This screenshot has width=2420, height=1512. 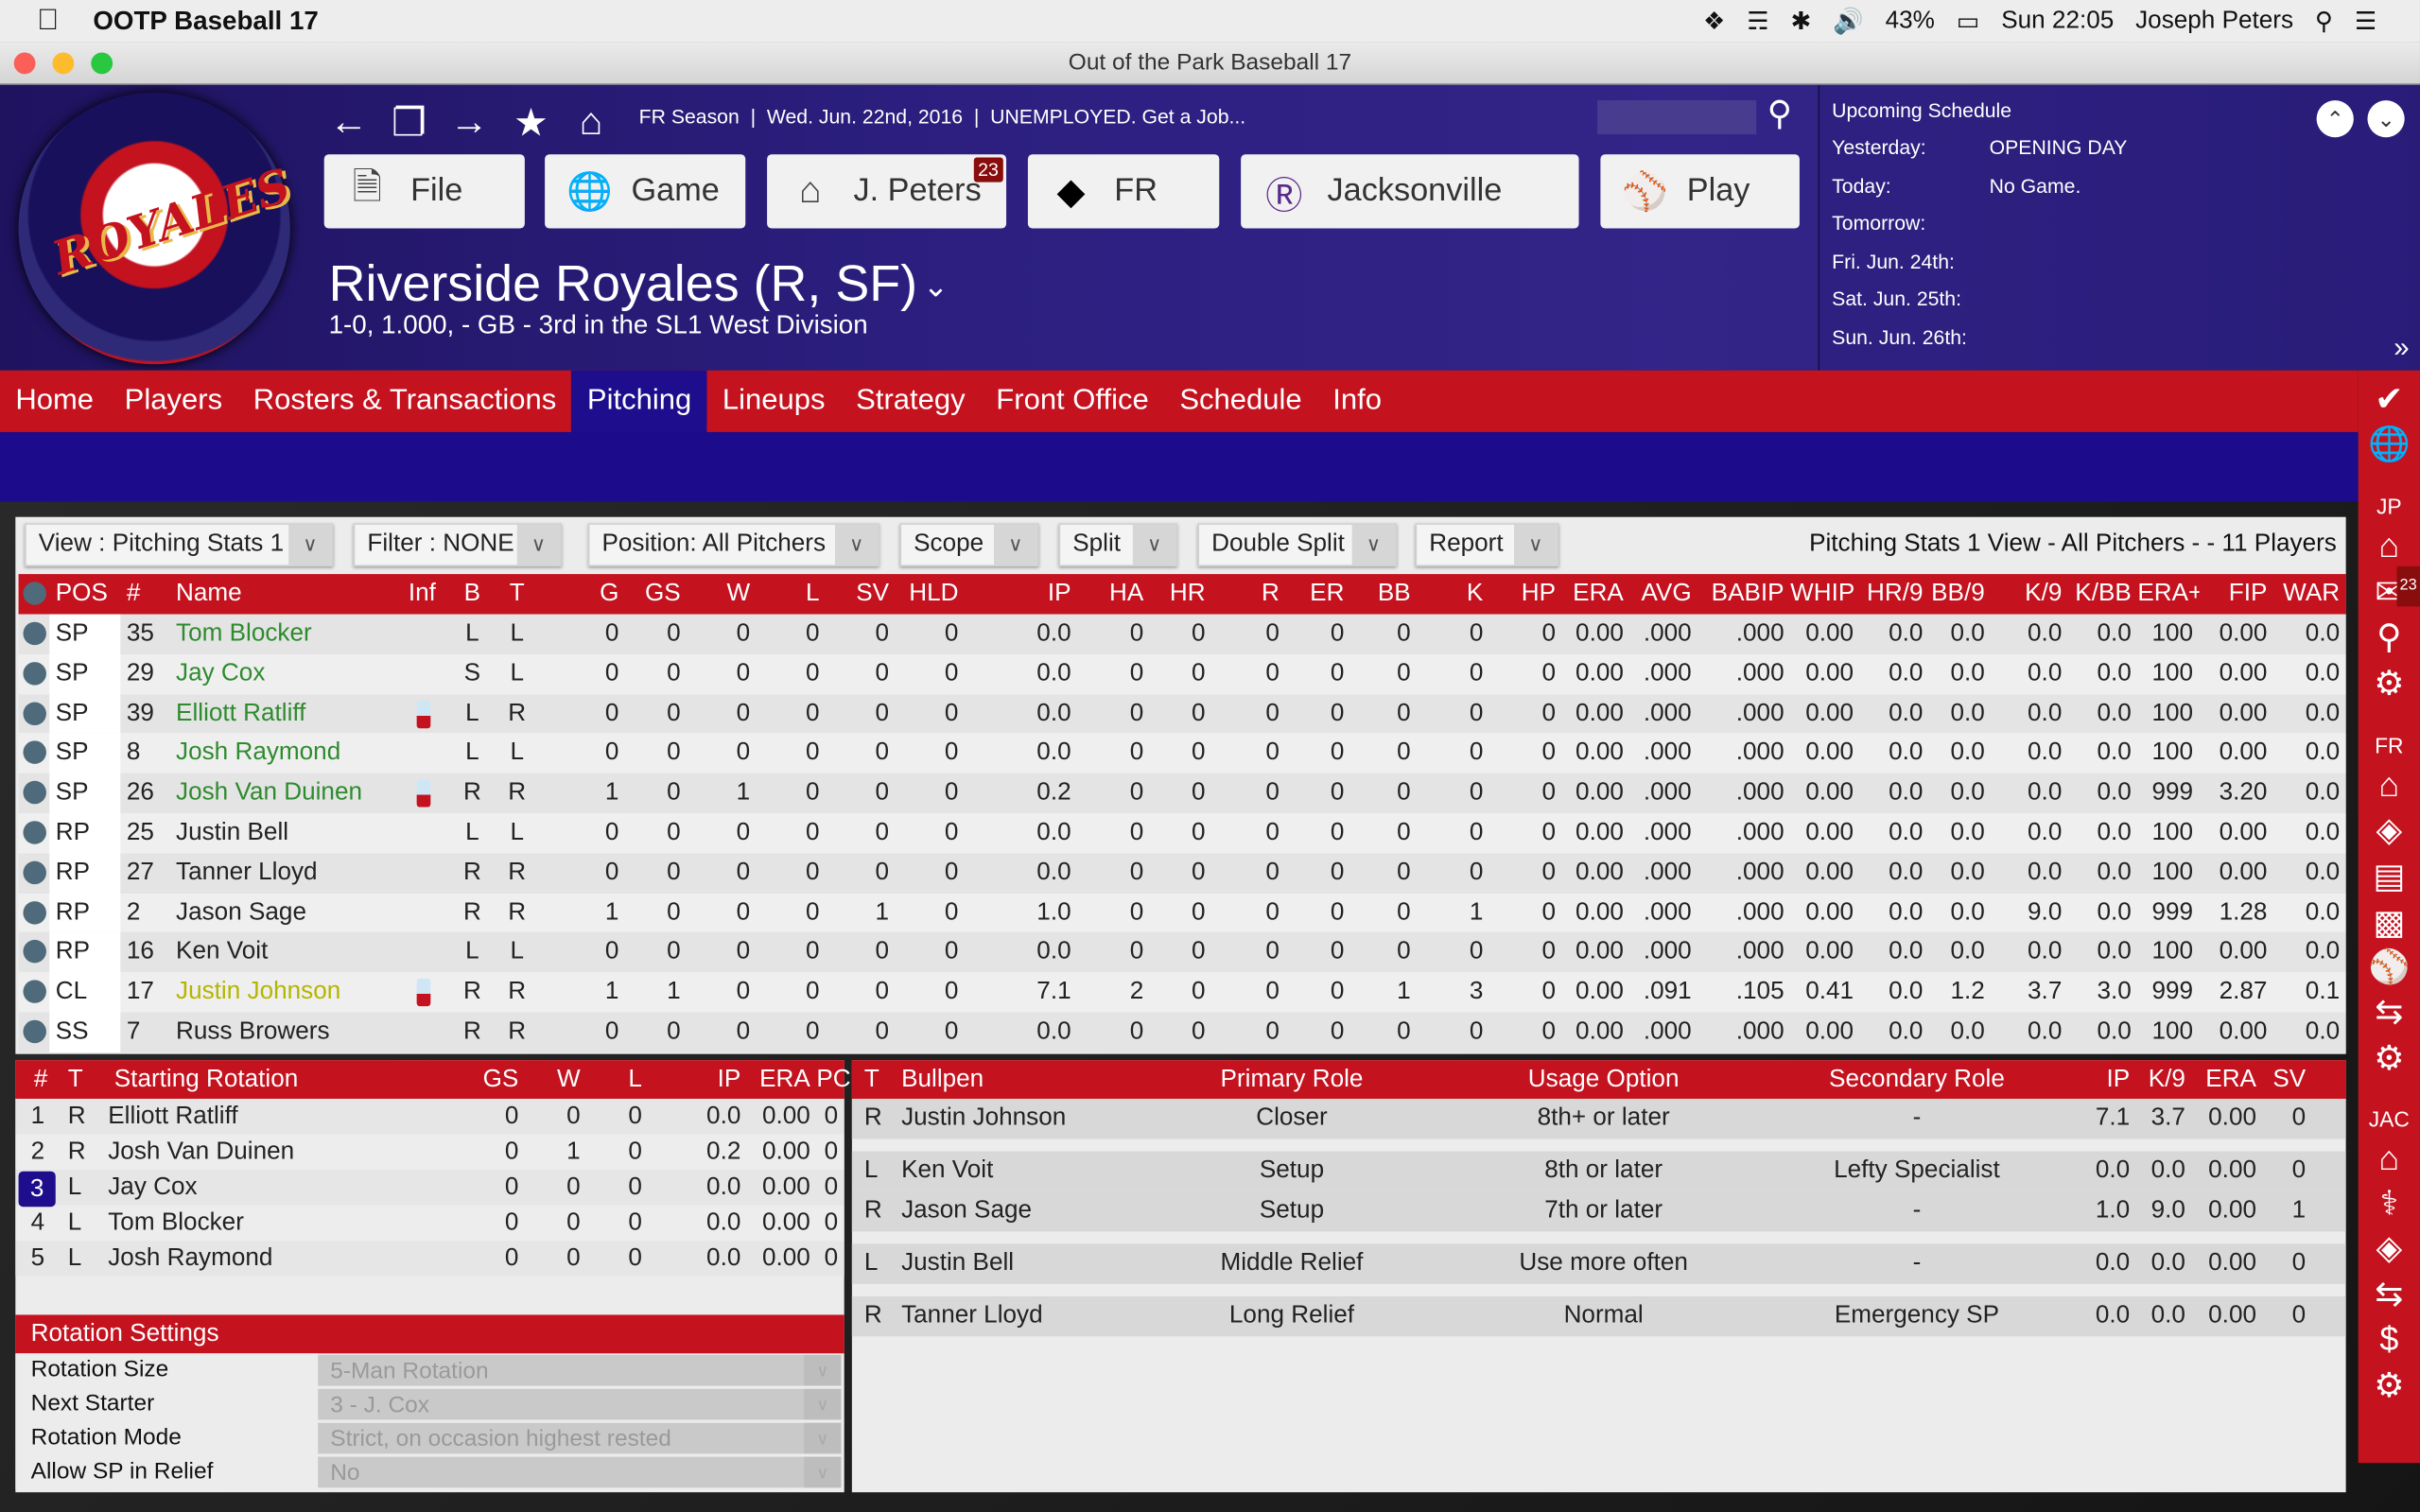 I want to click on receipt-icon: ▤, so click(x=2390, y=875).